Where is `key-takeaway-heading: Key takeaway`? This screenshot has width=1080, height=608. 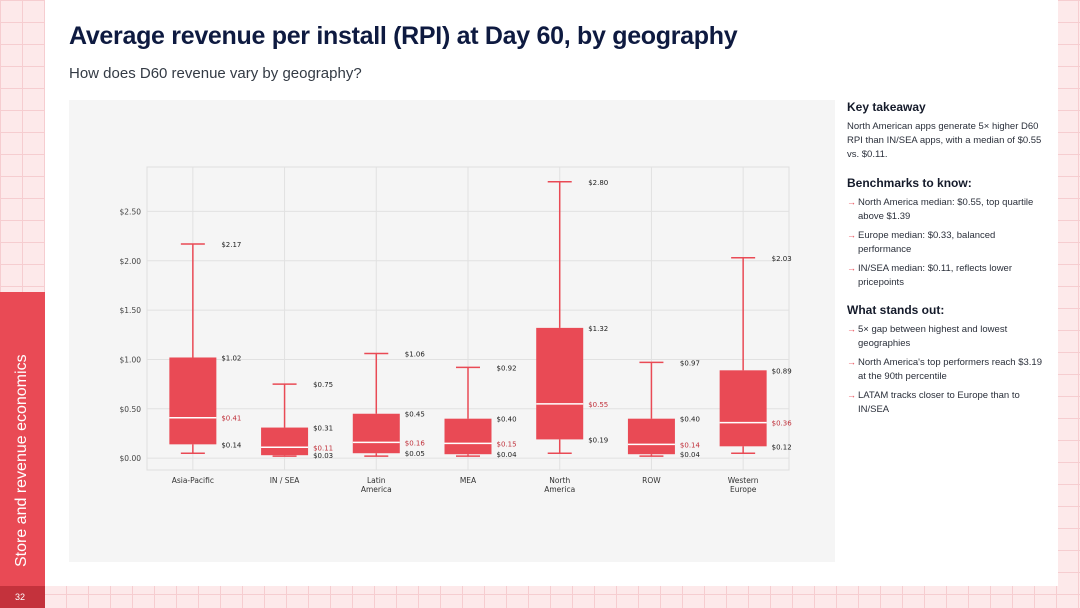
key-takeaway-heading: Key takeaway is located at coordinates (886, 107).